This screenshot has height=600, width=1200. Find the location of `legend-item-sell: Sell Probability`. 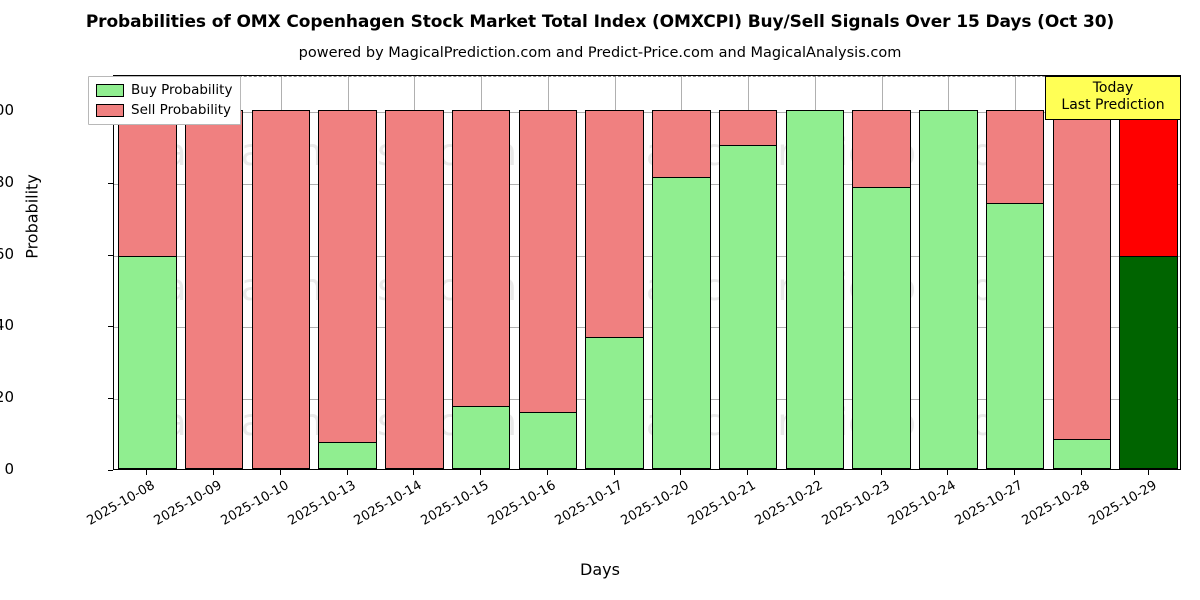

legend-item-sell: Sell Probability is located at coordinates (164, 110).